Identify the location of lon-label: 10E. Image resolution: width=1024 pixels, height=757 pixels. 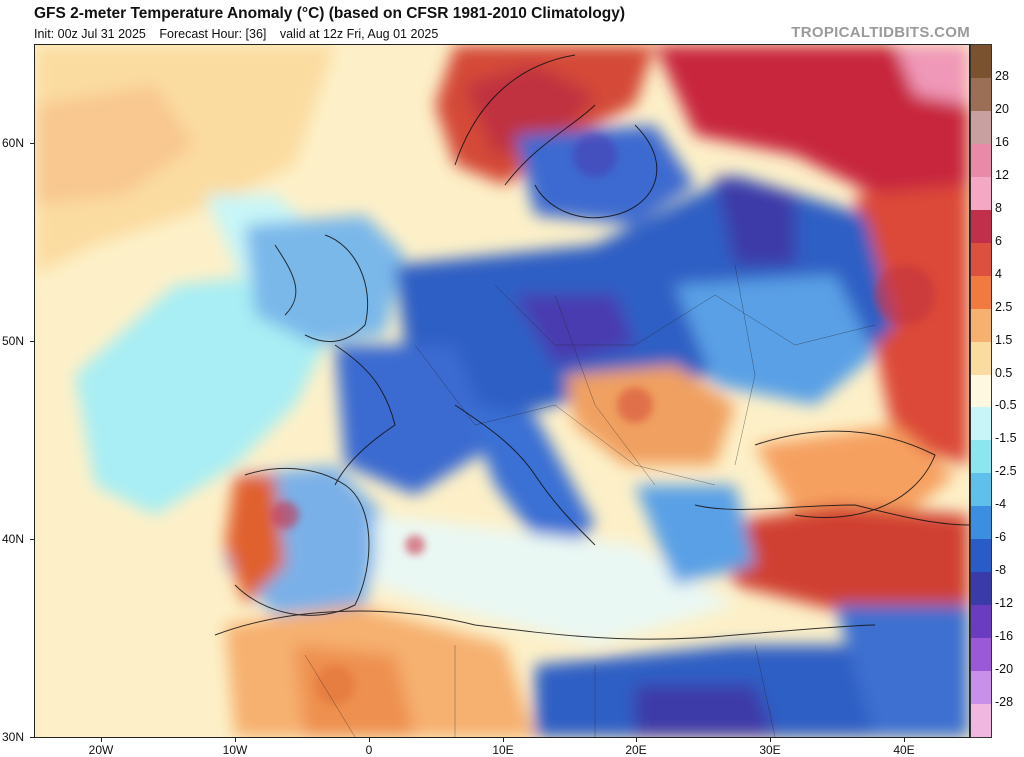
(503, 750).